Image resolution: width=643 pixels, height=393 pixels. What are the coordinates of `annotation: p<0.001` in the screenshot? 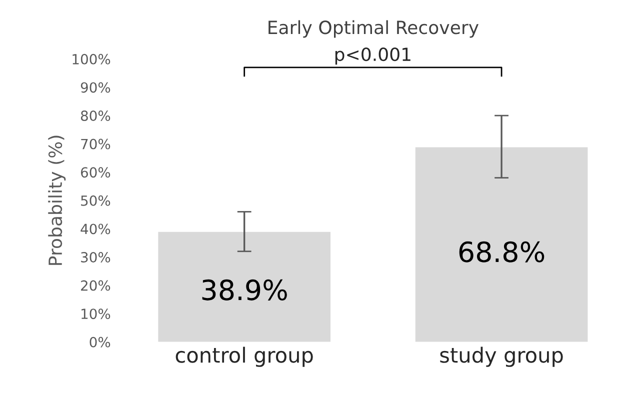 It's located at (372, 56).